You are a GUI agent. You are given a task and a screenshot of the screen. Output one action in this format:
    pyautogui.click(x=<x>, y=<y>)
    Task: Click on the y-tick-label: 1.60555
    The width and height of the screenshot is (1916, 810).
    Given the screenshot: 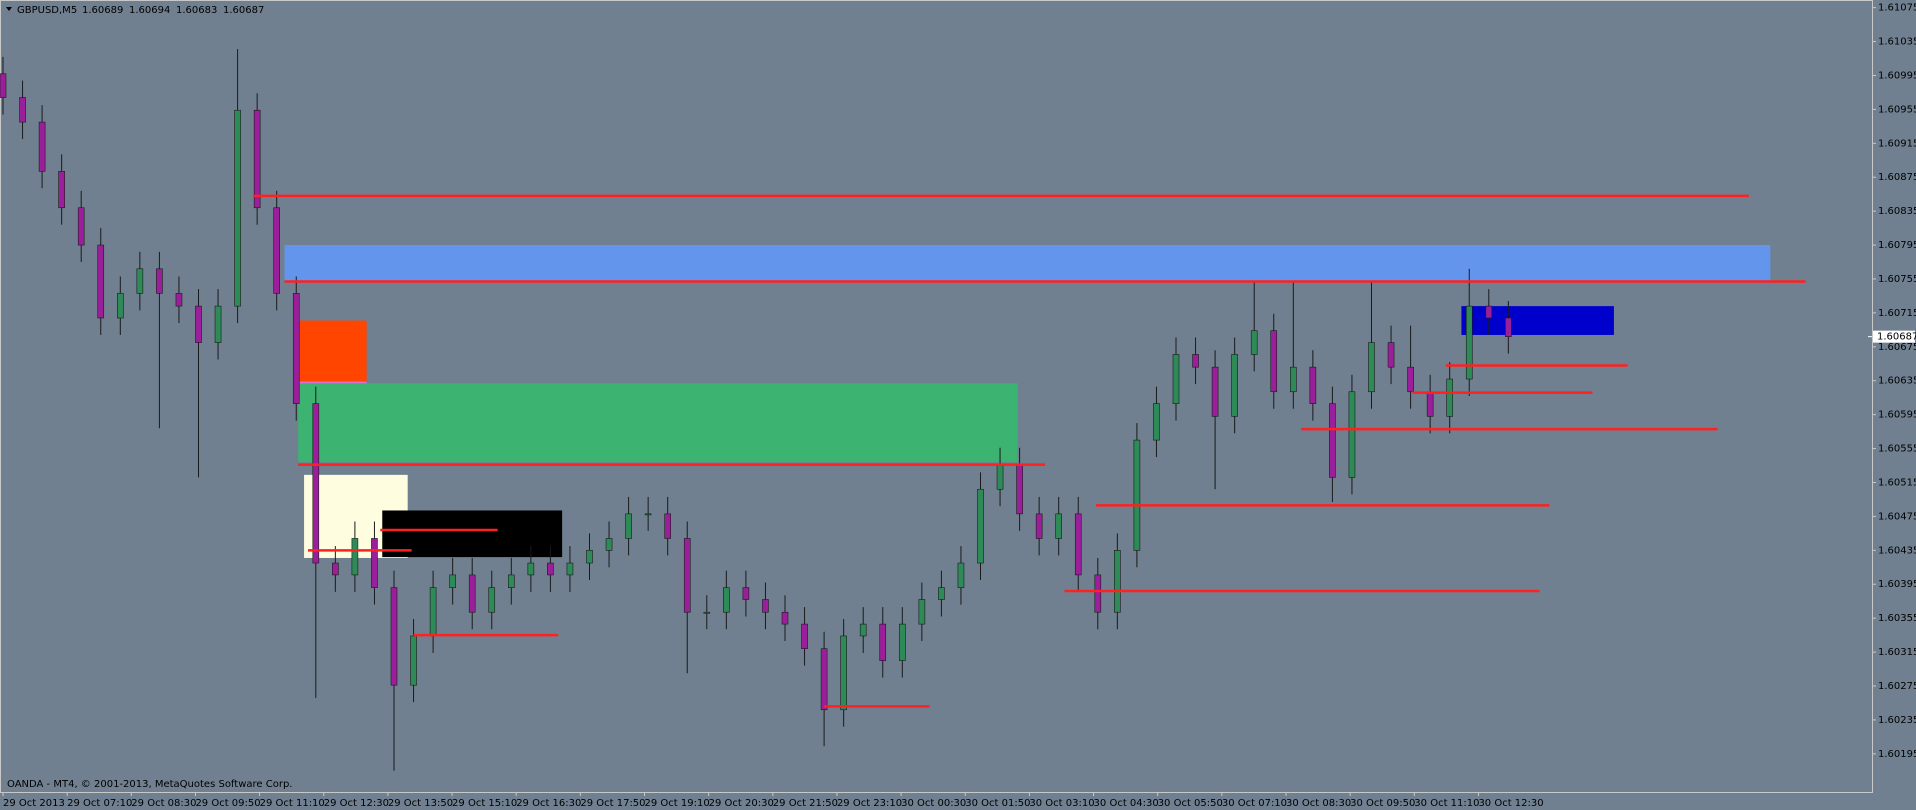 What is the action you would take?
    pyautogui.click(x=1897, y=449)
    